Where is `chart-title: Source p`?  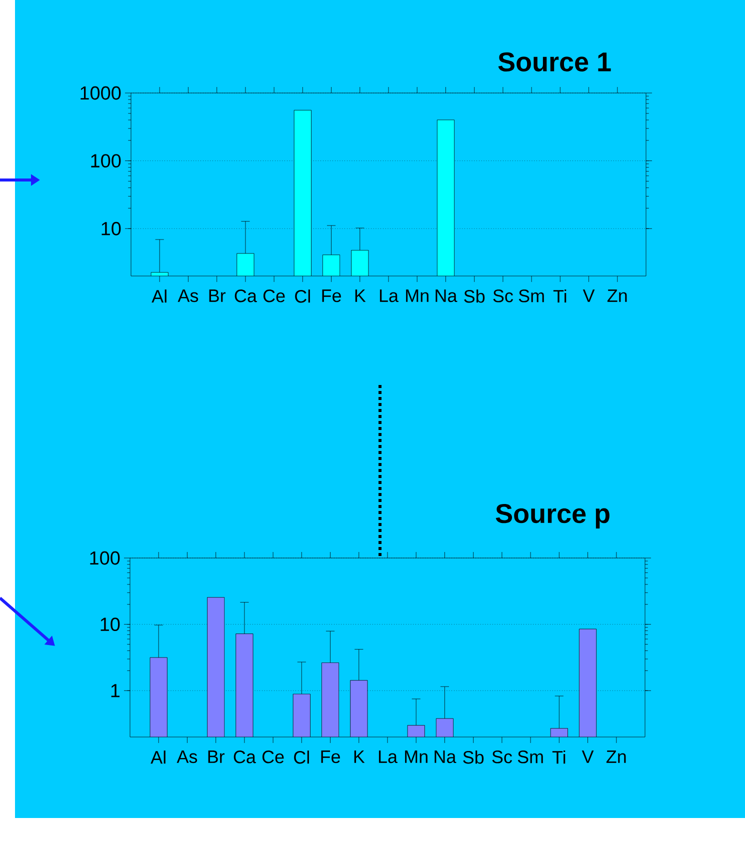 chart-title: Source p is located at coordinates (553, 516).